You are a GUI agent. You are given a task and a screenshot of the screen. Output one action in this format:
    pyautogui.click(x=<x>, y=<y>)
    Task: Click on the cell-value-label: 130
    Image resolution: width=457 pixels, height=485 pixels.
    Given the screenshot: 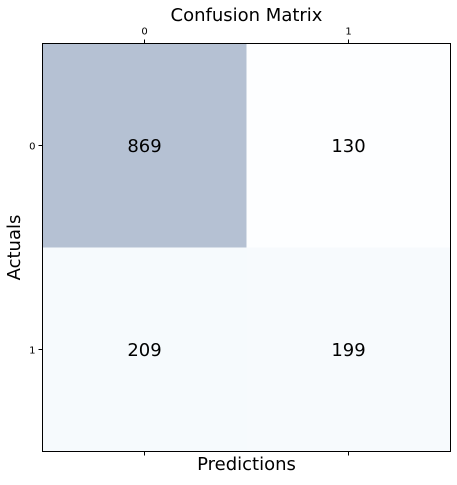 What is the action you would take?
    pyautogui.click(x=348, y=146)
    